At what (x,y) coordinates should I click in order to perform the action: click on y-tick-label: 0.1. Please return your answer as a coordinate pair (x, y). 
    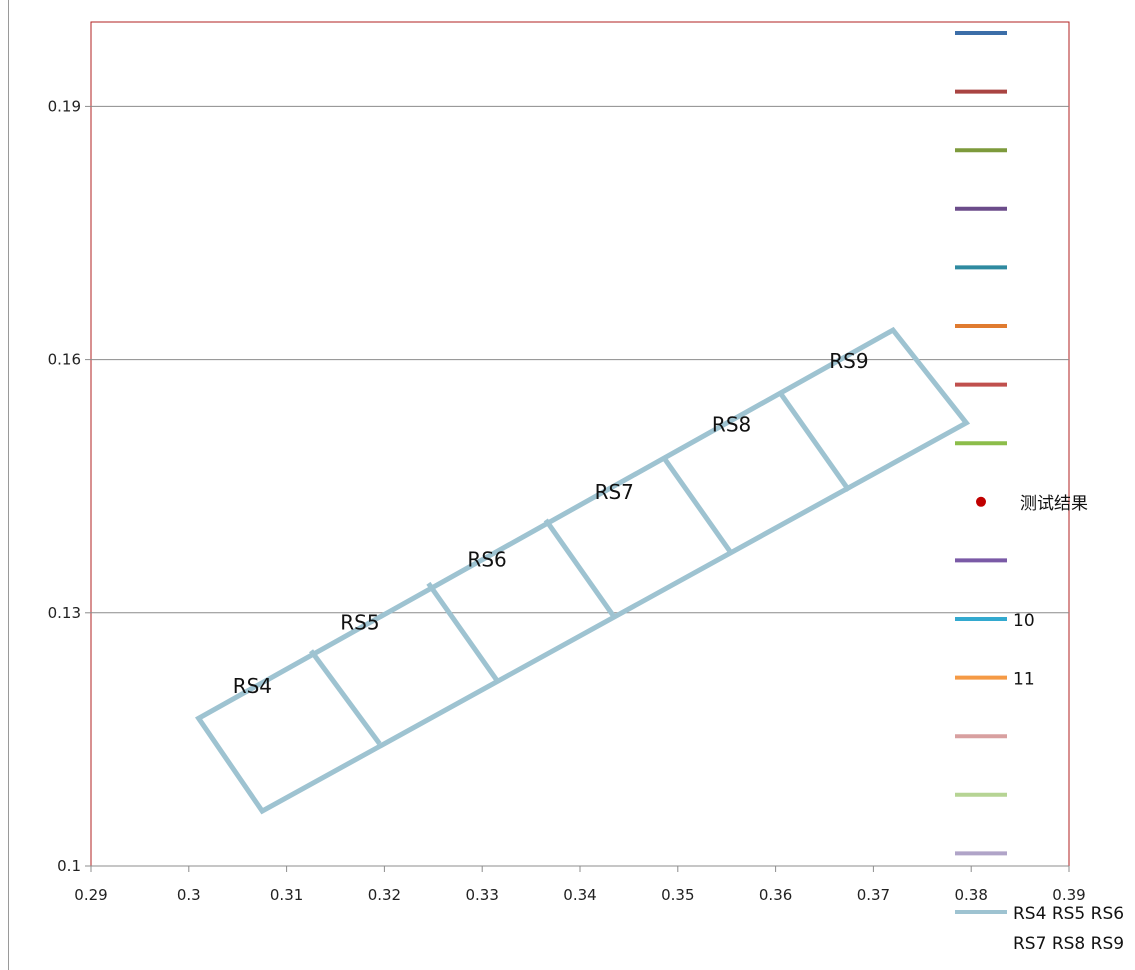
    Looking at the image, I should click on (69, 866).